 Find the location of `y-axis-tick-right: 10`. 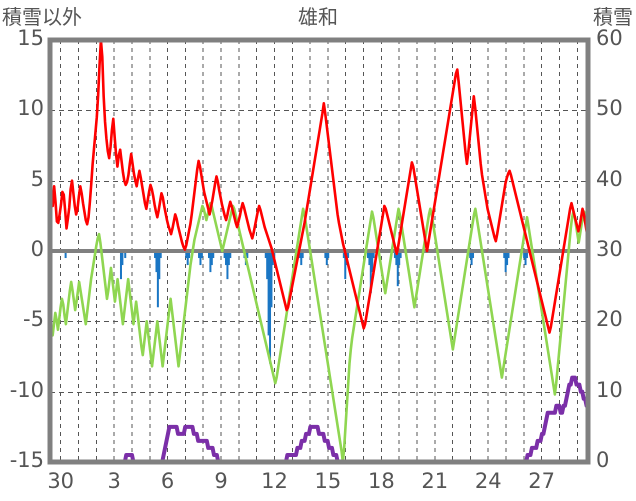

y-axis-tick-right: 10 is located at coordinates (609, 389).